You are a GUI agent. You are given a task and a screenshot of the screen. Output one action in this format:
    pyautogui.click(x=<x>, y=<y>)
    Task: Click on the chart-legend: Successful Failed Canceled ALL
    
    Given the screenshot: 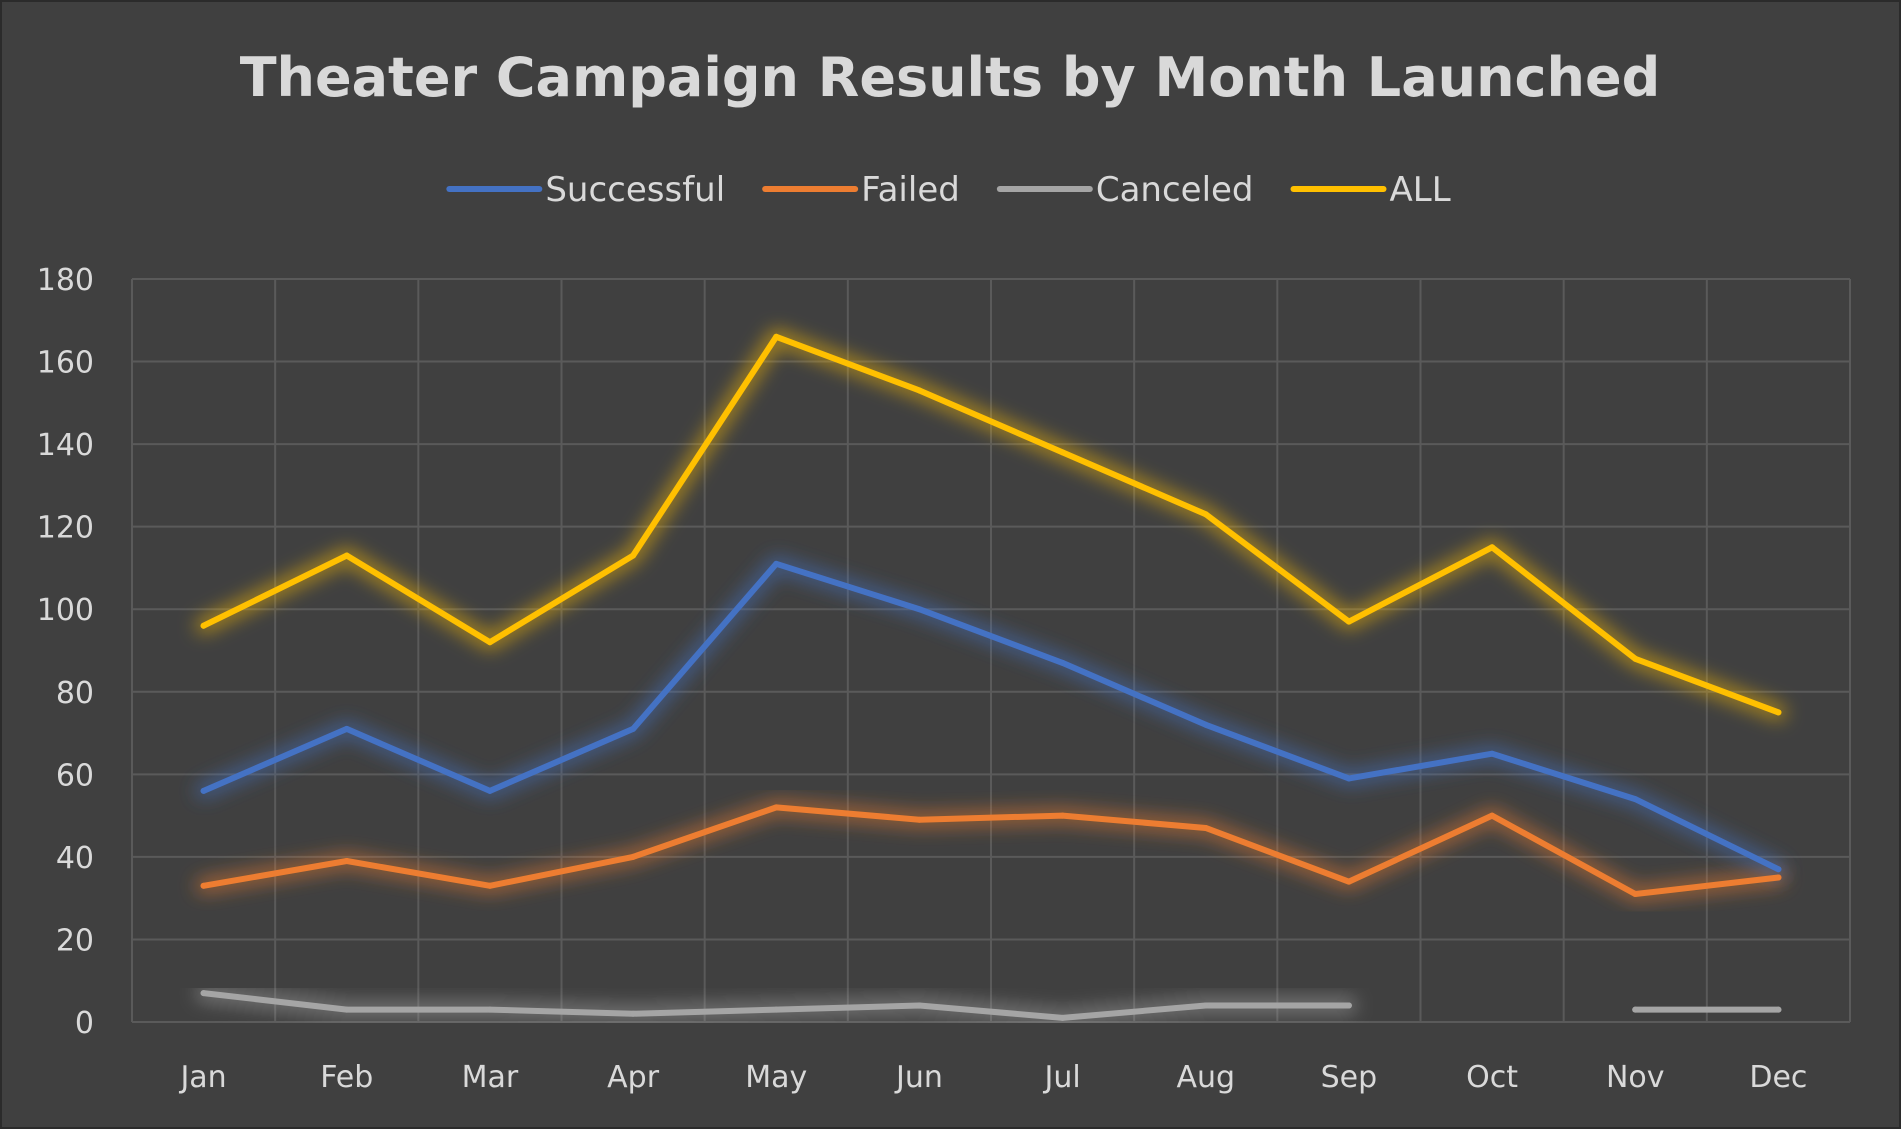 What is the action you would take?
    pyautogui.click(x=948, y=190)
    